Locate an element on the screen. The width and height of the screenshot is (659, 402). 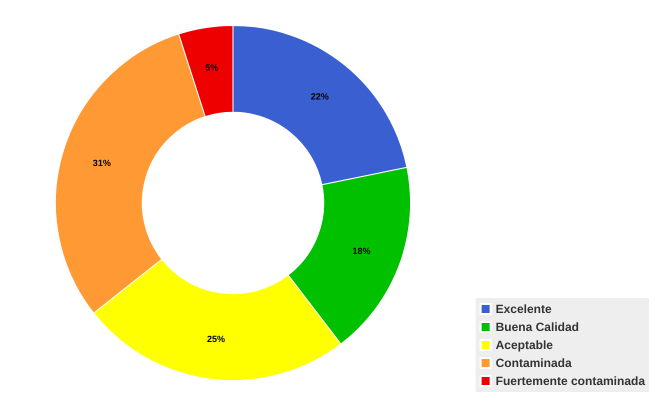
legend-label: Aceptable is located at coordinates (525, 345).